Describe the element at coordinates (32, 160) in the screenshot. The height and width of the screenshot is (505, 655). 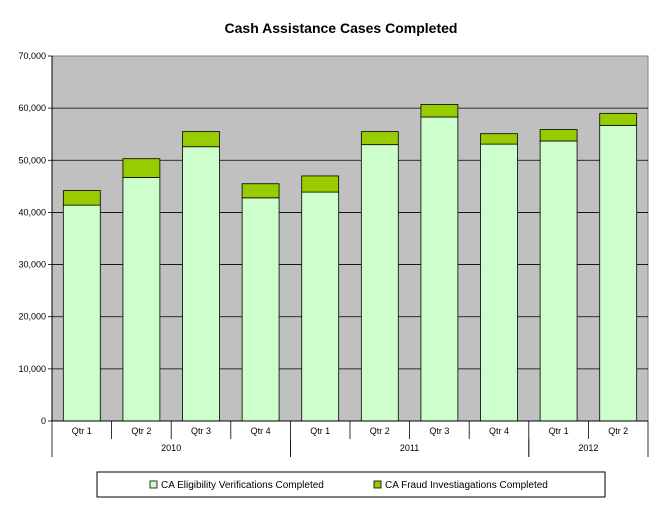
I see `y-tick-label: 50,000` at that location.